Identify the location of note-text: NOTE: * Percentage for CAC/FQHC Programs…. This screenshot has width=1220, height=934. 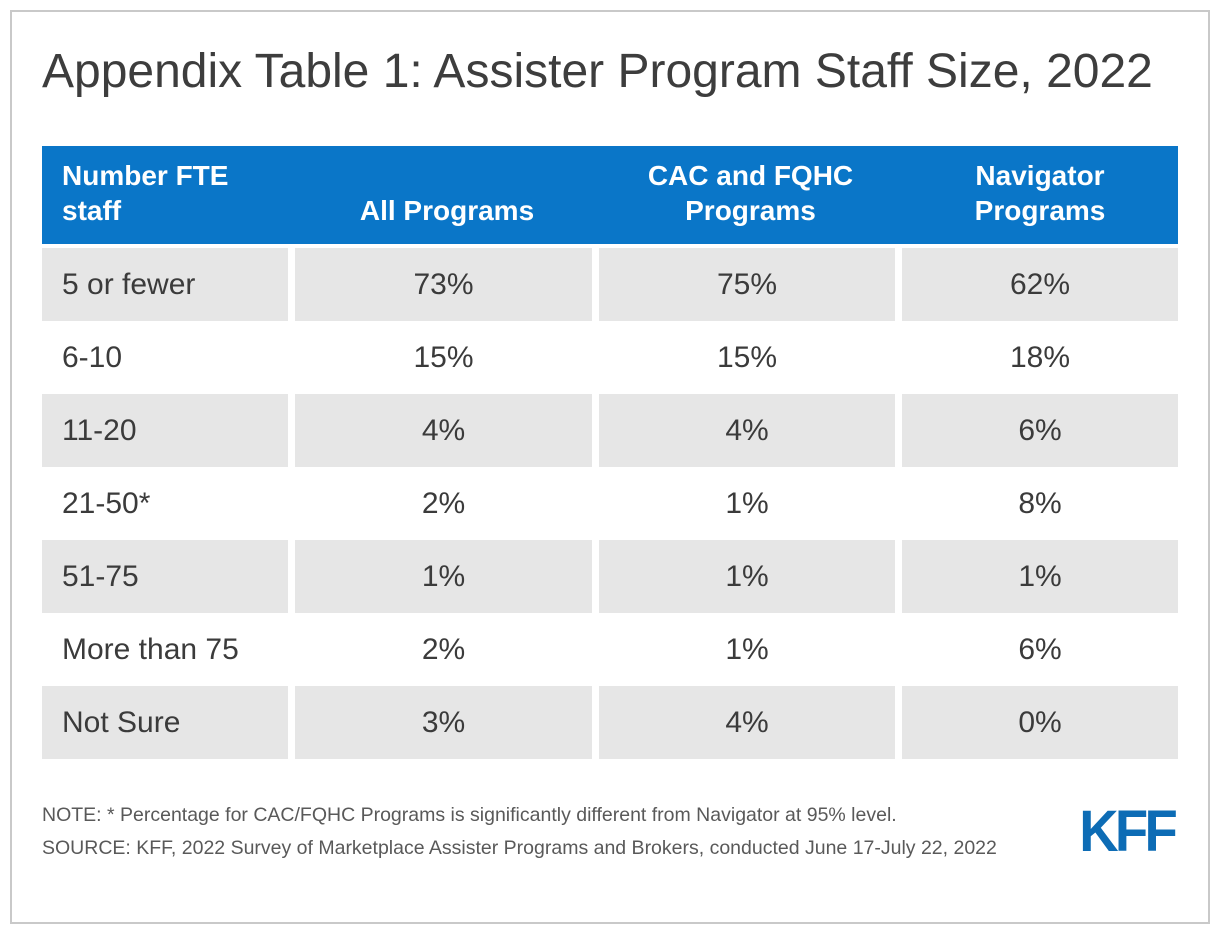
(469, 815).